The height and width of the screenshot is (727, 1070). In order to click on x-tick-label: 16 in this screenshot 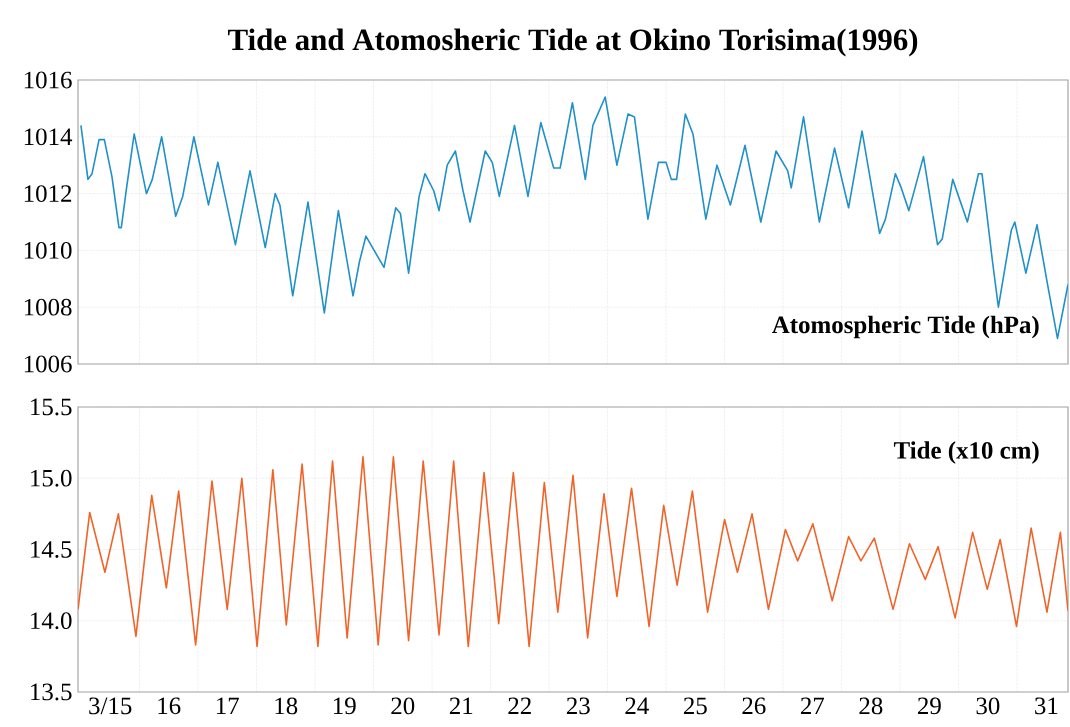, I will do `click(169, 706)`.